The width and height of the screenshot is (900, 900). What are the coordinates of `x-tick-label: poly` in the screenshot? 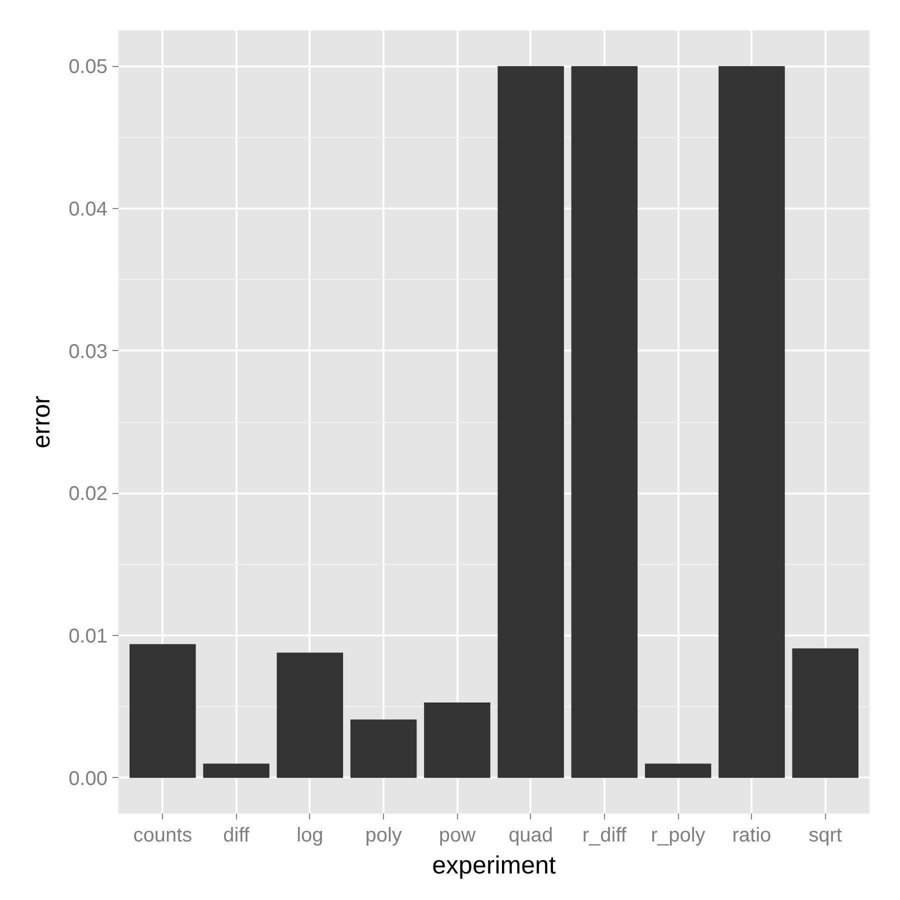 It's located at (383, 835).